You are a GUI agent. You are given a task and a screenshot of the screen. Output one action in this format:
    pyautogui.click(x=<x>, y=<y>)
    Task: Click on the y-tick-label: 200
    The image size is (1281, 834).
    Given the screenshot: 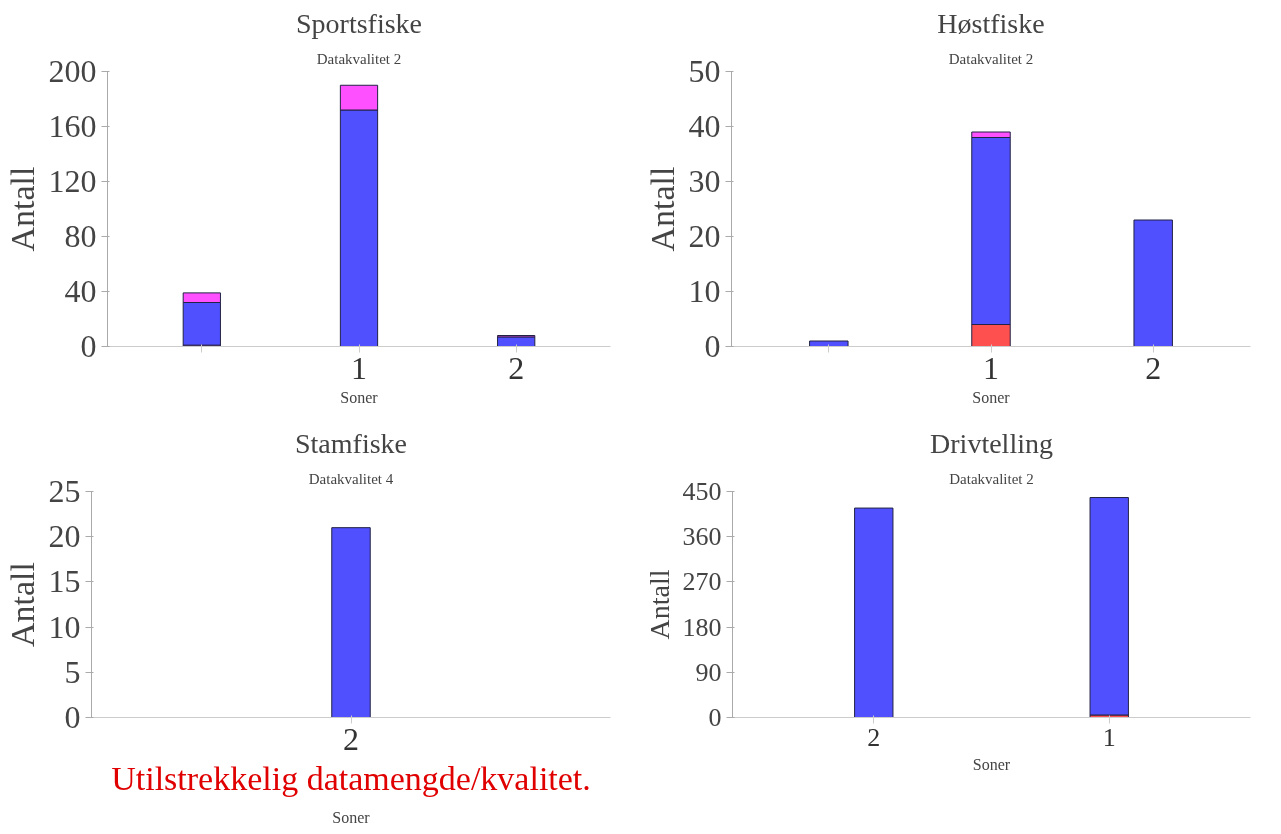 What is the action you would take?
    pyautogui.click(x=72, y=71)
    